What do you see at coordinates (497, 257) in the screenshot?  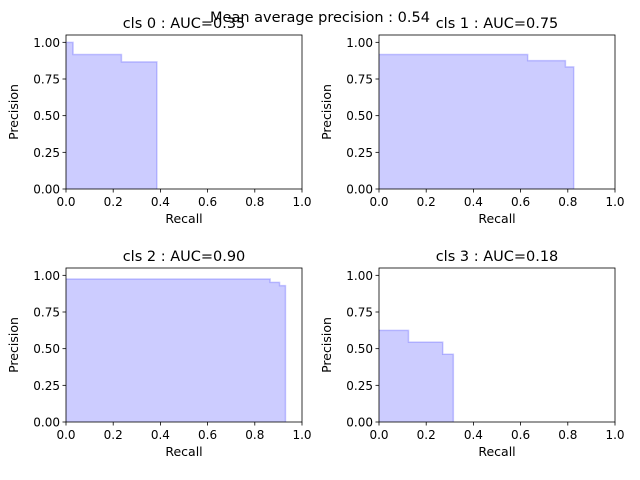 I see `subplot-title: cls 3 : AUC=0.18` at bounding box center [497, 257].